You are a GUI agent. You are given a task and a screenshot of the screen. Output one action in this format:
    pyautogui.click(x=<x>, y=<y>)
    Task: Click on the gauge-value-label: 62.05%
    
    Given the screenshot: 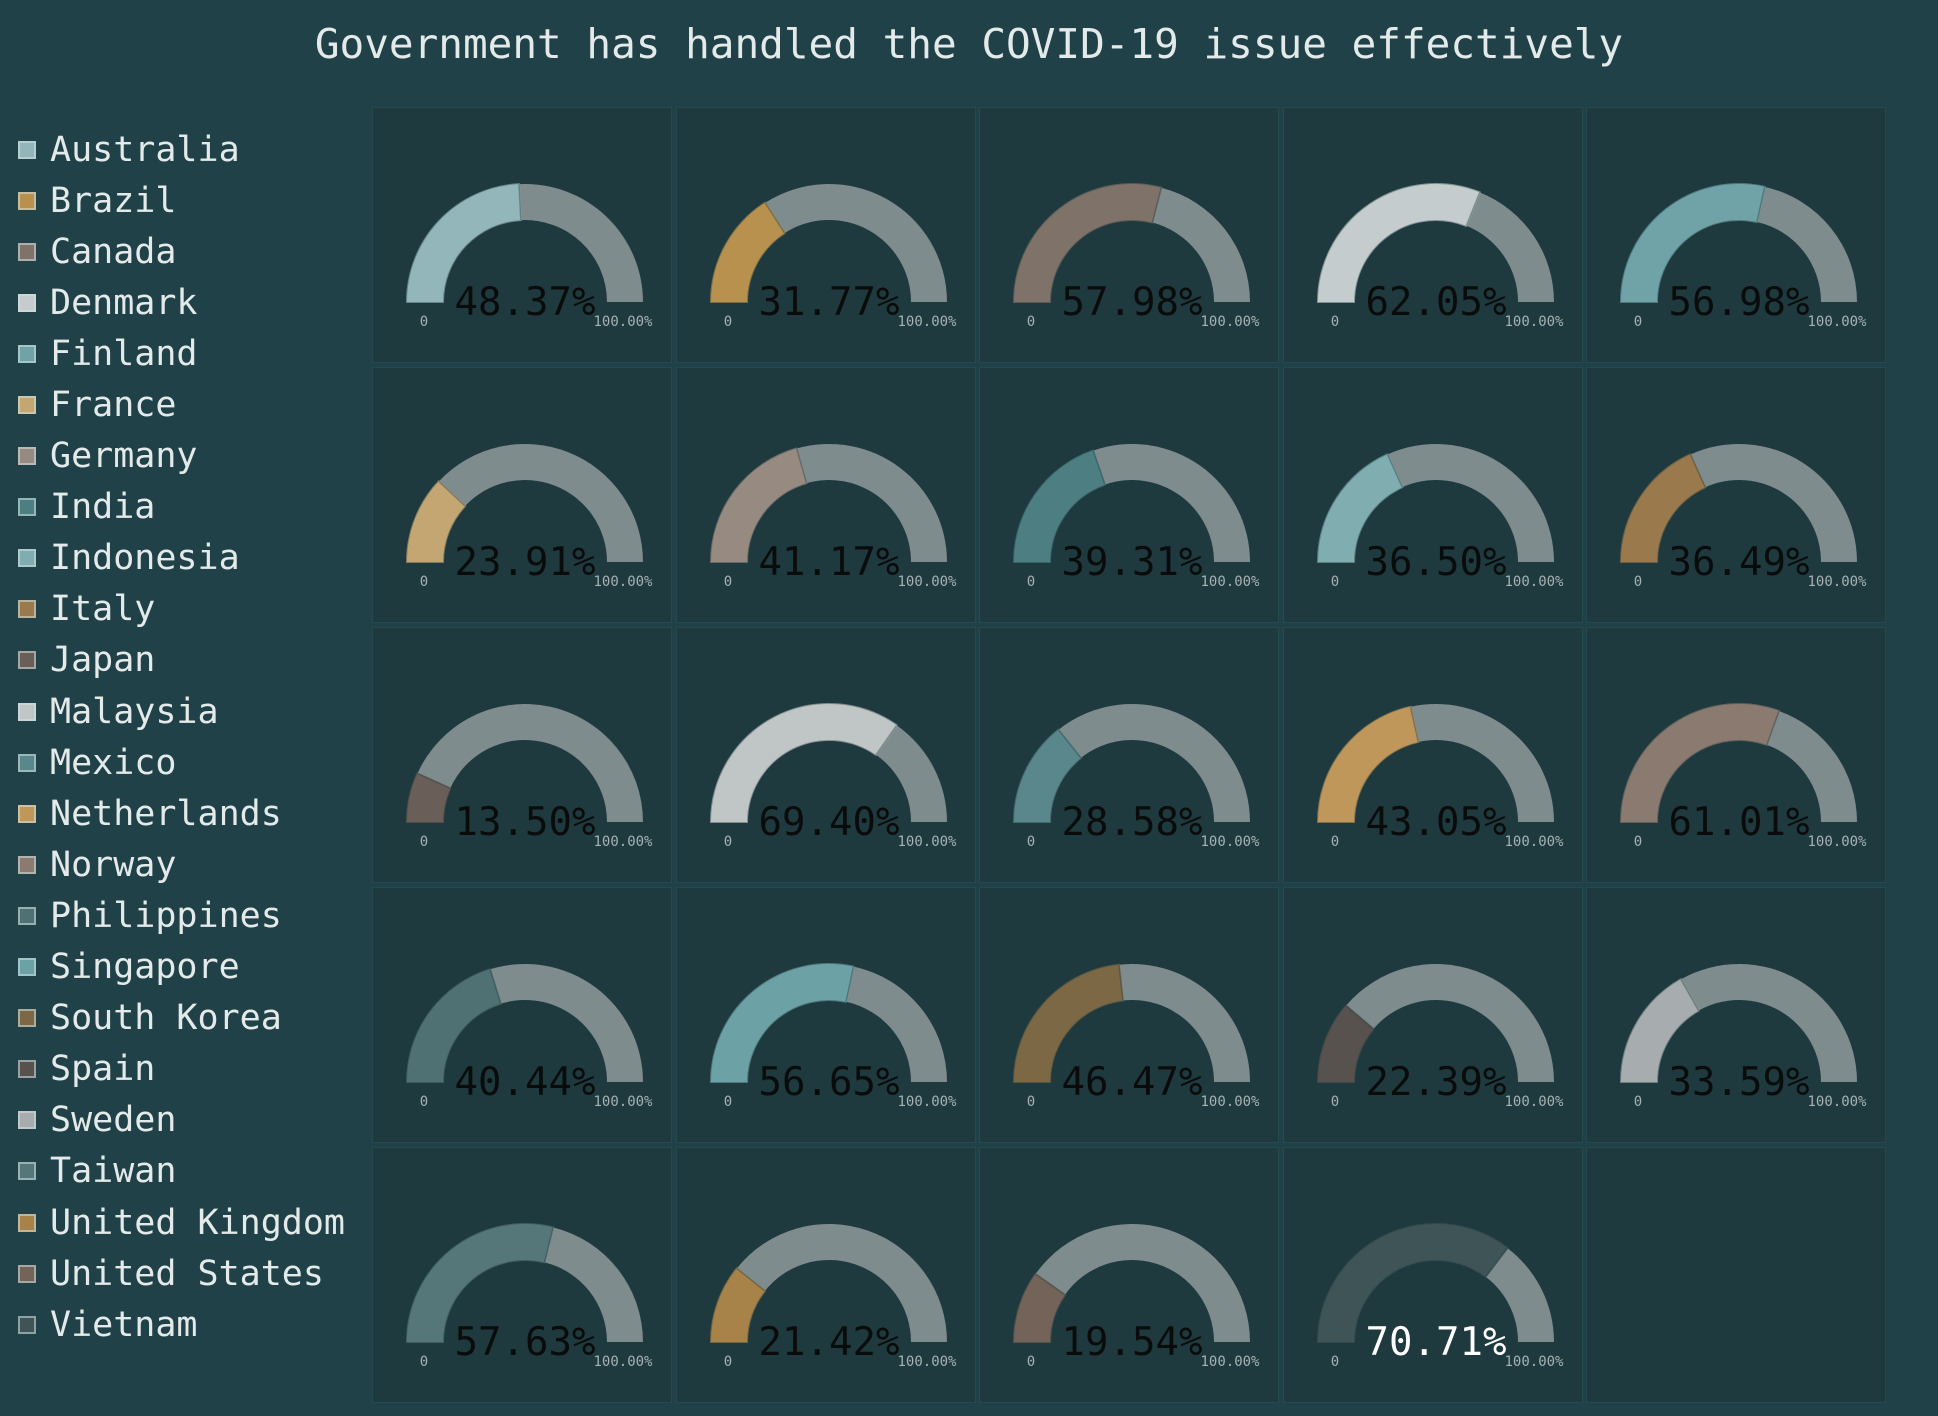 What is the action you would take?
    pyautogui.click(x=1435, y=302)
    